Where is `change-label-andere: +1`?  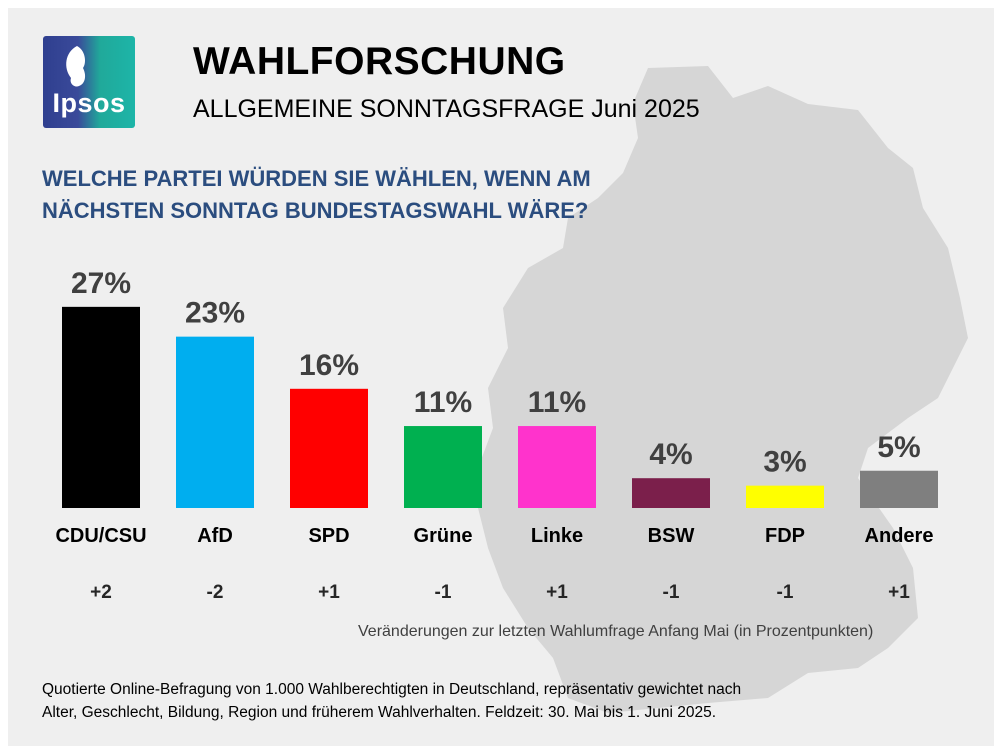
change-label-andere: +1 is located at coordinates (899, 592).